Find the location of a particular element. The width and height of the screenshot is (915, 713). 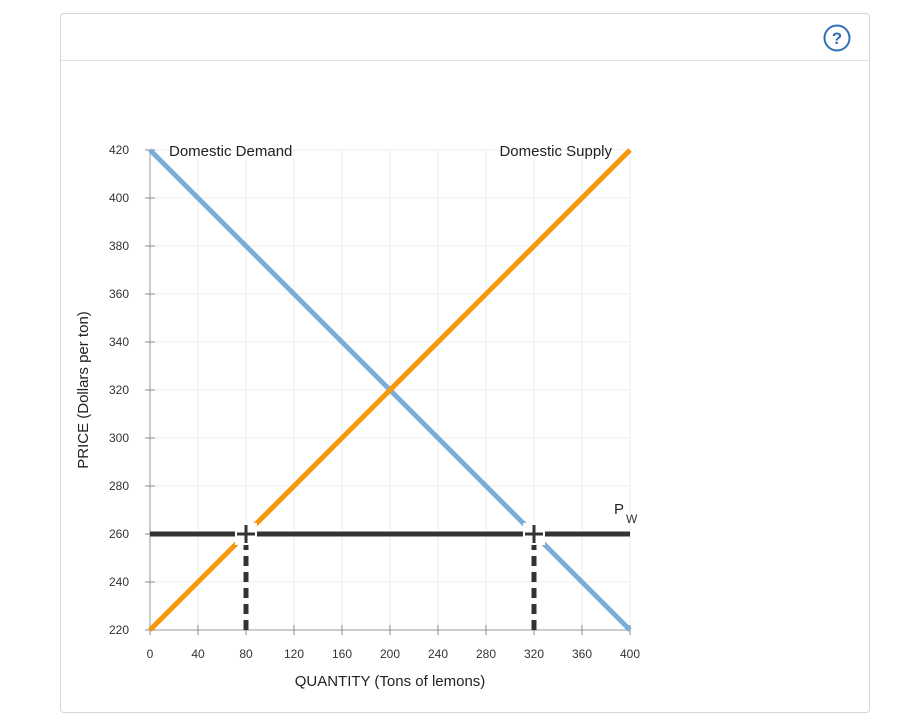

x-tick-label: 200 is located at coordinates (390, 654).